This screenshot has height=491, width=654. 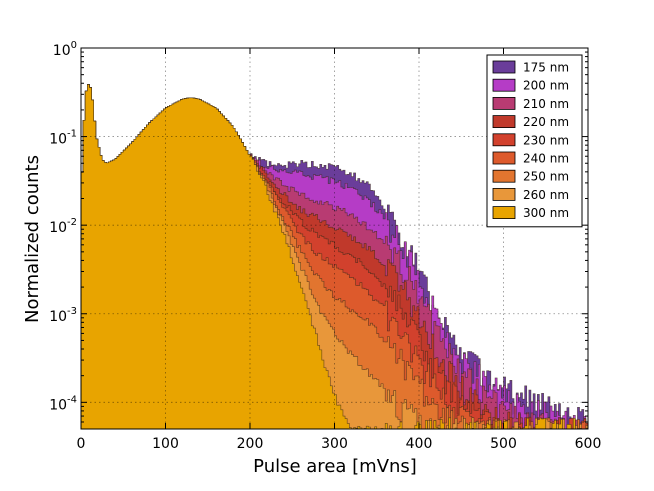 What do you see at coordinates (81, 444) in the screenshot?
I see `x-tick-label: 0` at bounding box center [81, 444].